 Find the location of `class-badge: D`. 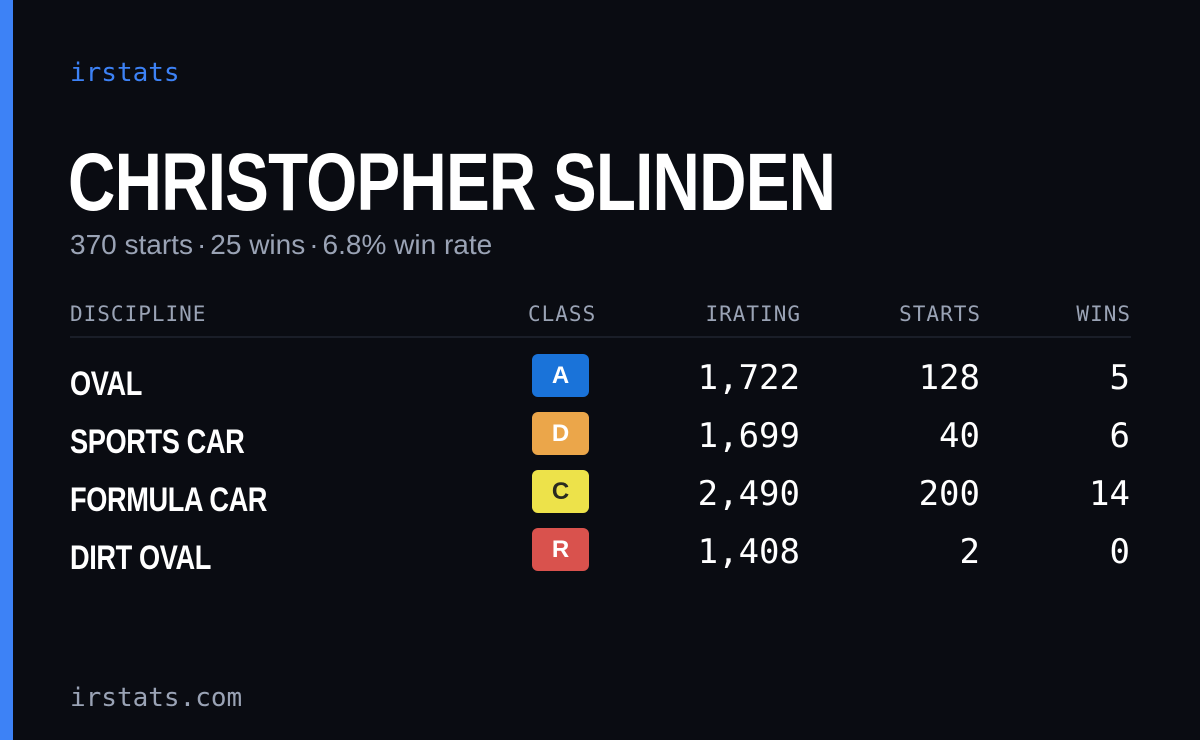

class-badge: D is located at coordinates (560, 433).